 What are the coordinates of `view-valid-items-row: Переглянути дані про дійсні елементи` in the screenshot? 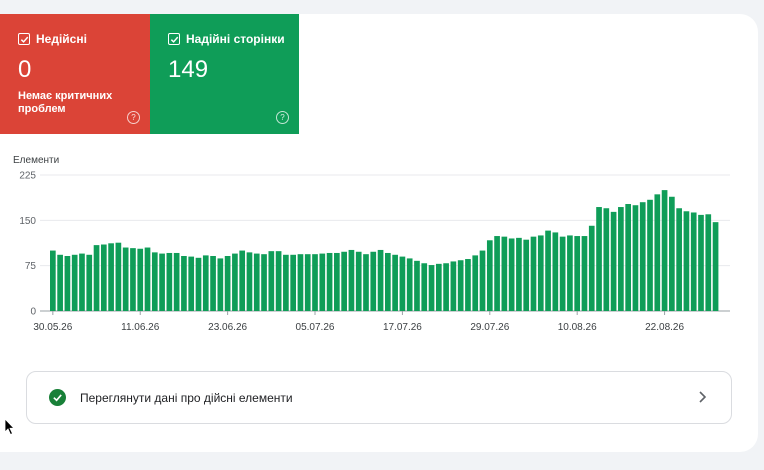 It's located at (379, 397).